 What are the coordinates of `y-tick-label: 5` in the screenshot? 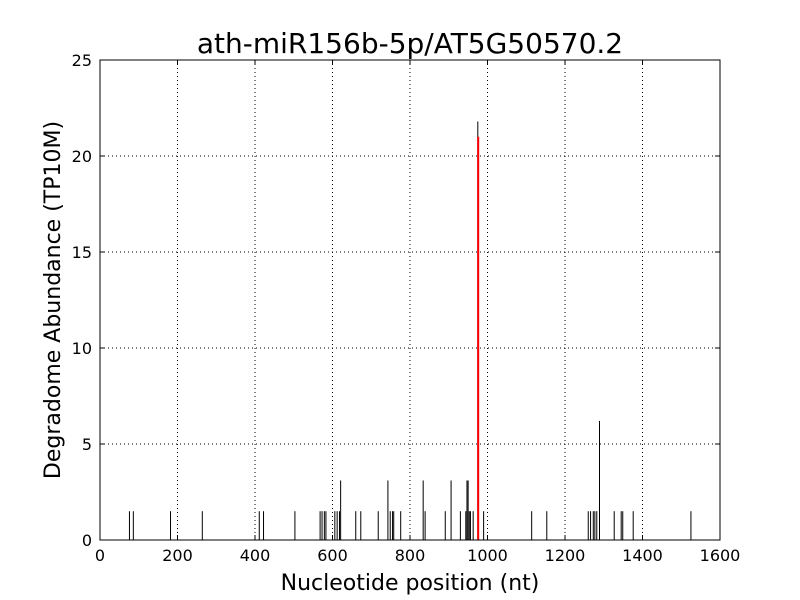 It's located at (87, 444).